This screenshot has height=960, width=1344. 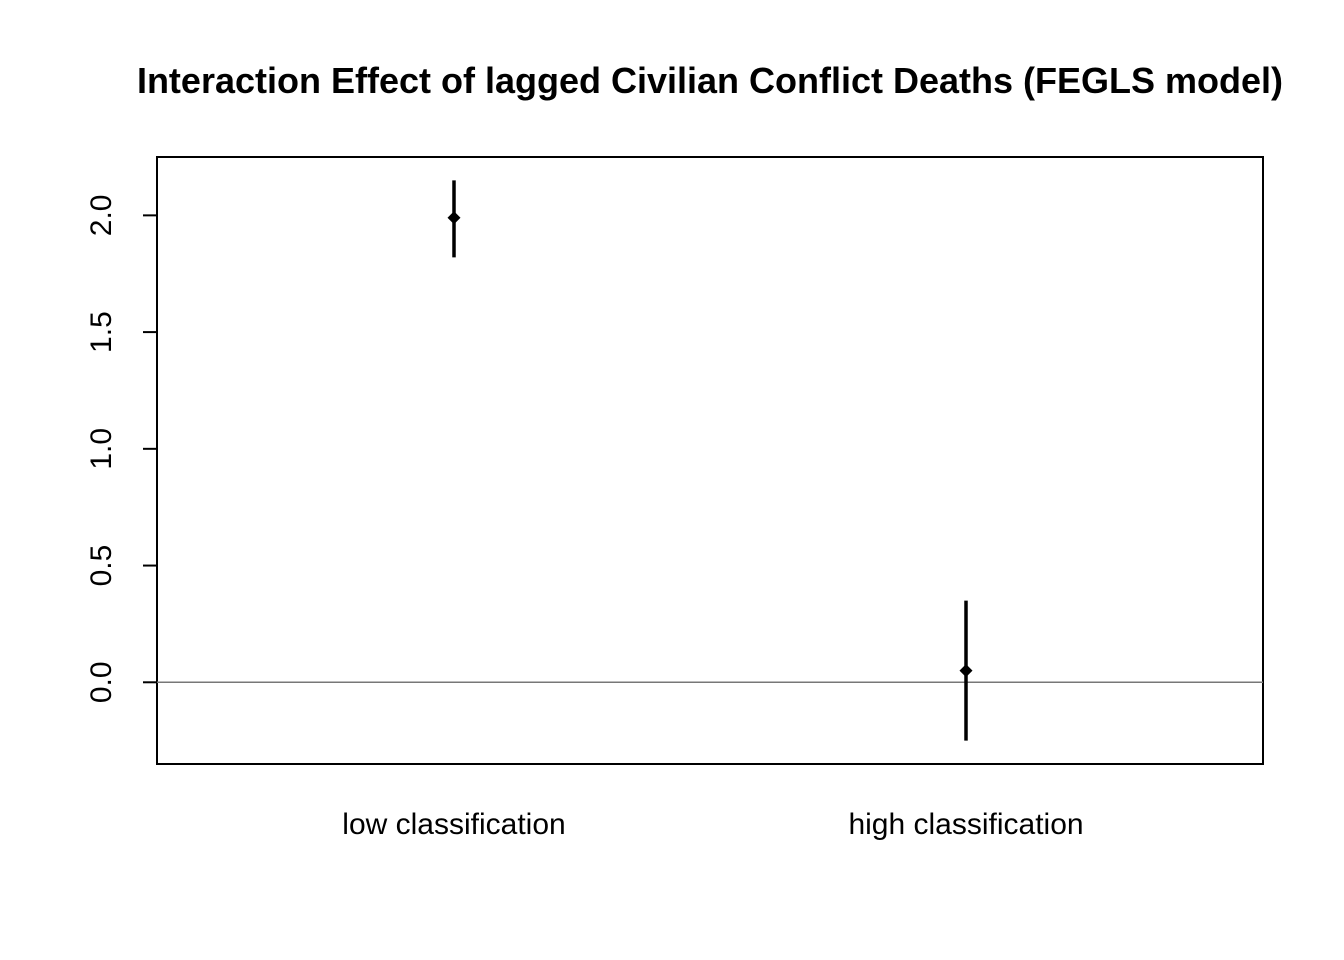 What do you see at coordinates (121, 449) in the screenshot?
I see `y-axis: 0.0 0.5 1.0 1.5 2.0` at bounding box center [121, 449].